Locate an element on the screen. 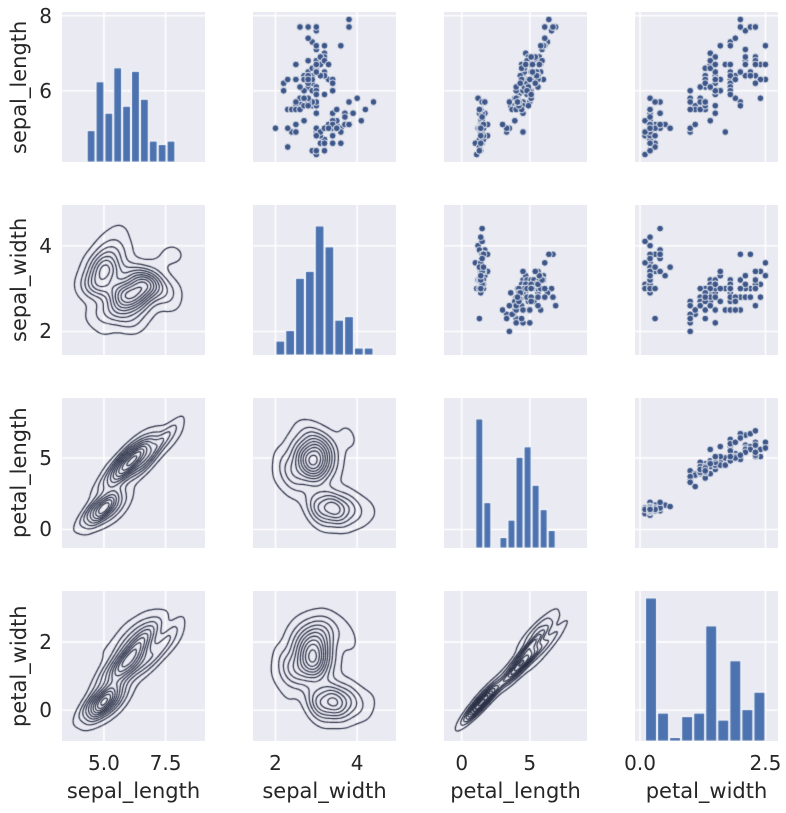 This screenshot has height=813, width=786. x-tick-label: 5 is located at coordinates (530, 763).